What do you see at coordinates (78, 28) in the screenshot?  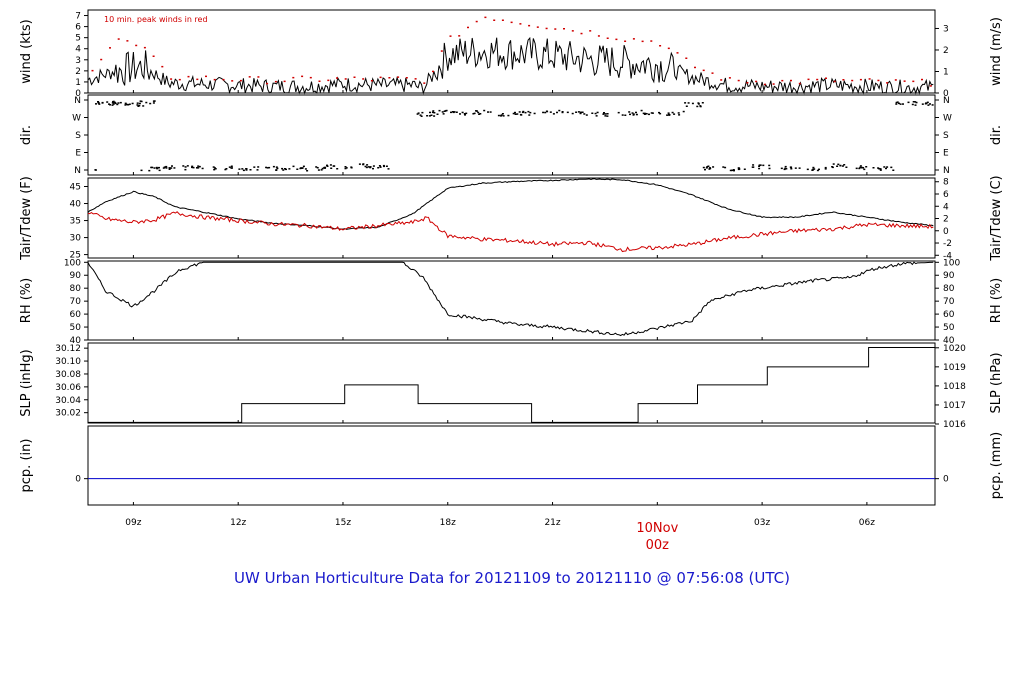 I see `wind-left-tick-label: 6` at bounding box center [78, 28].